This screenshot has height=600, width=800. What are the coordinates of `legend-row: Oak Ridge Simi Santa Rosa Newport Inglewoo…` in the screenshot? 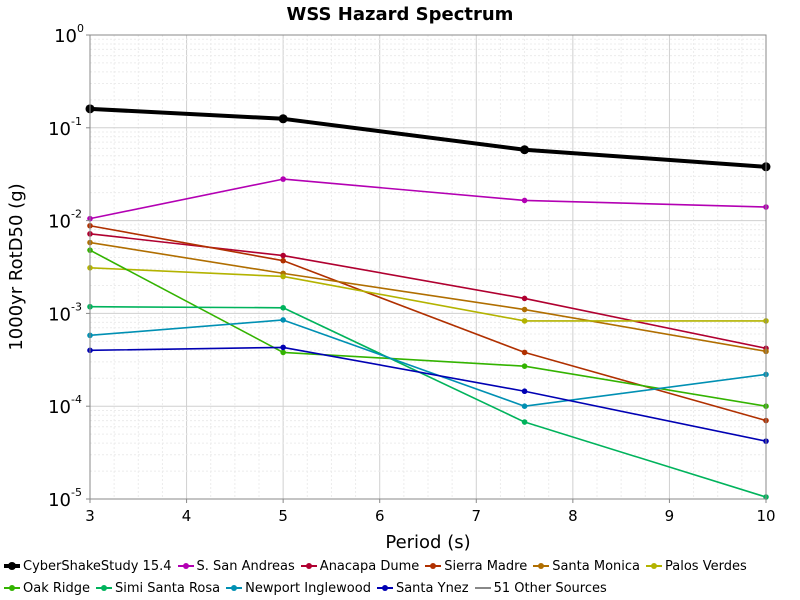 It's located at (308, 588).